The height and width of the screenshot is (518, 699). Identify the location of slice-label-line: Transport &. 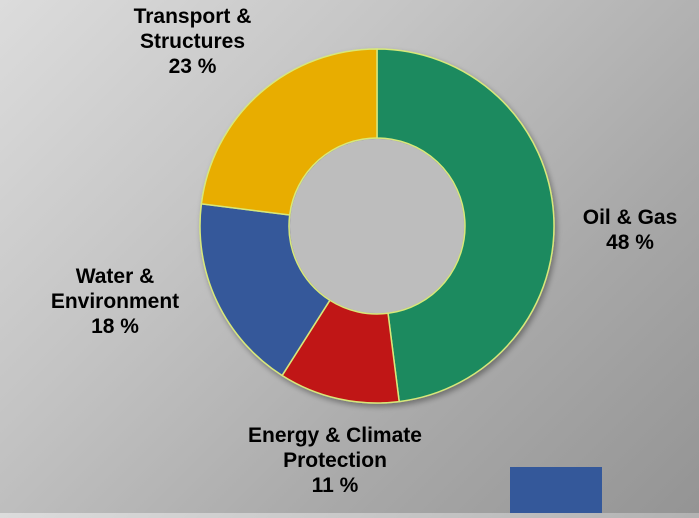
(192, 16).